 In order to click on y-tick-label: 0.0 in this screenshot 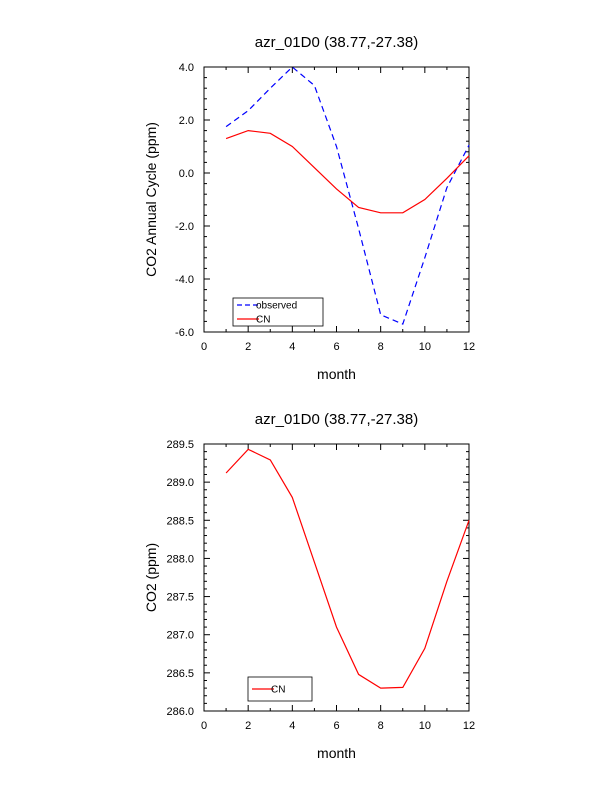, I will do `click(186, 174)`.